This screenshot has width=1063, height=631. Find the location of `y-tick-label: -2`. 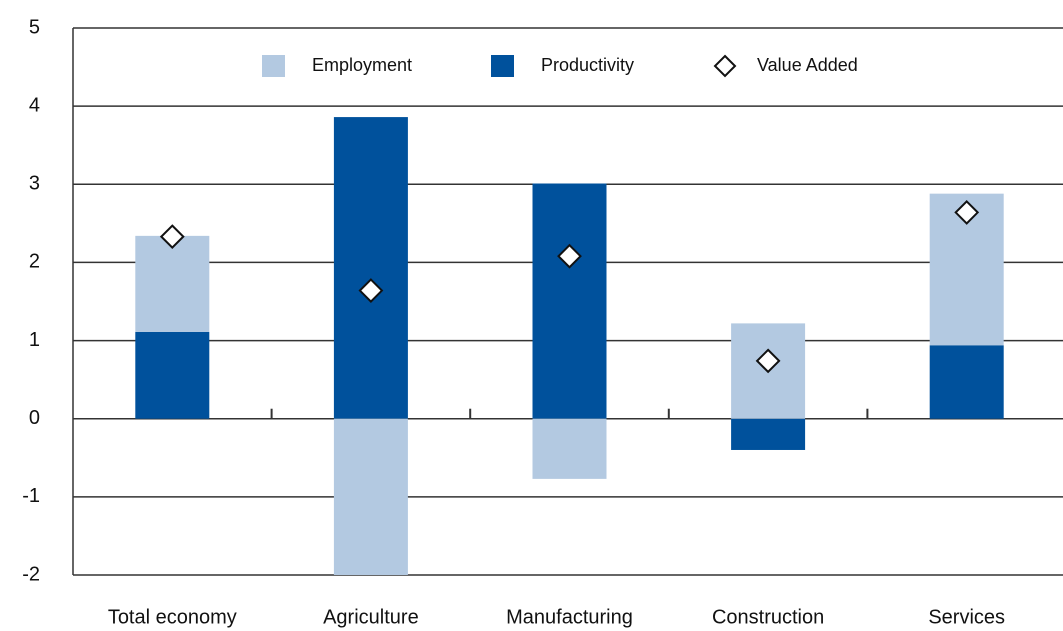

y-tick-label: -2 is located at coordinates (31, 574).